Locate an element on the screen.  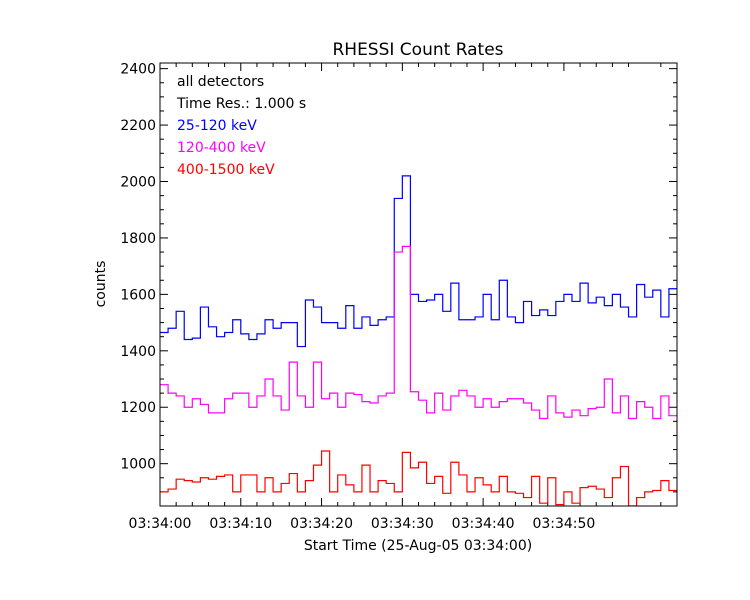
x-tick-label: 03:34:30 is located at coordinates (402, 524).